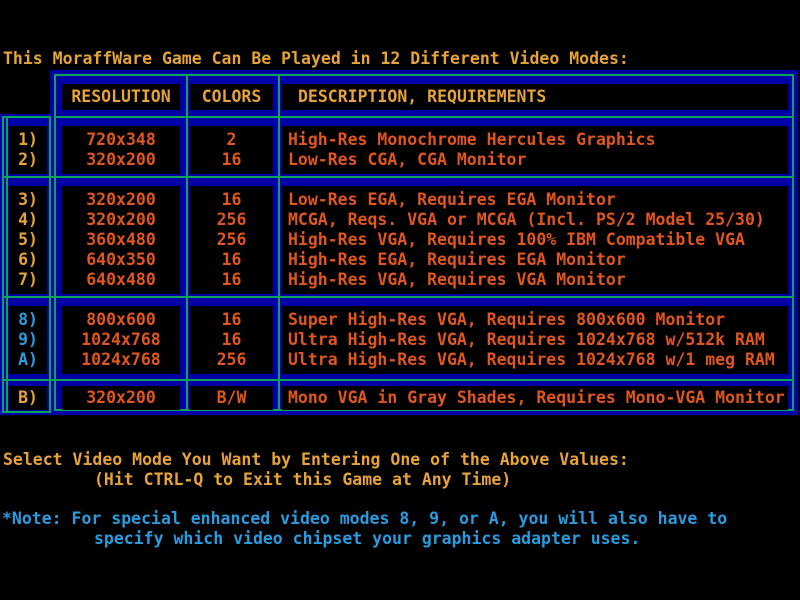 The width and height of the screenshot is (800, 600). What do you see at coordinates (457, 259) in the screenshot?
I see `mode-6-description: High-Res EGA, Requires EGA Monitor` at bounding box center [457, 259].